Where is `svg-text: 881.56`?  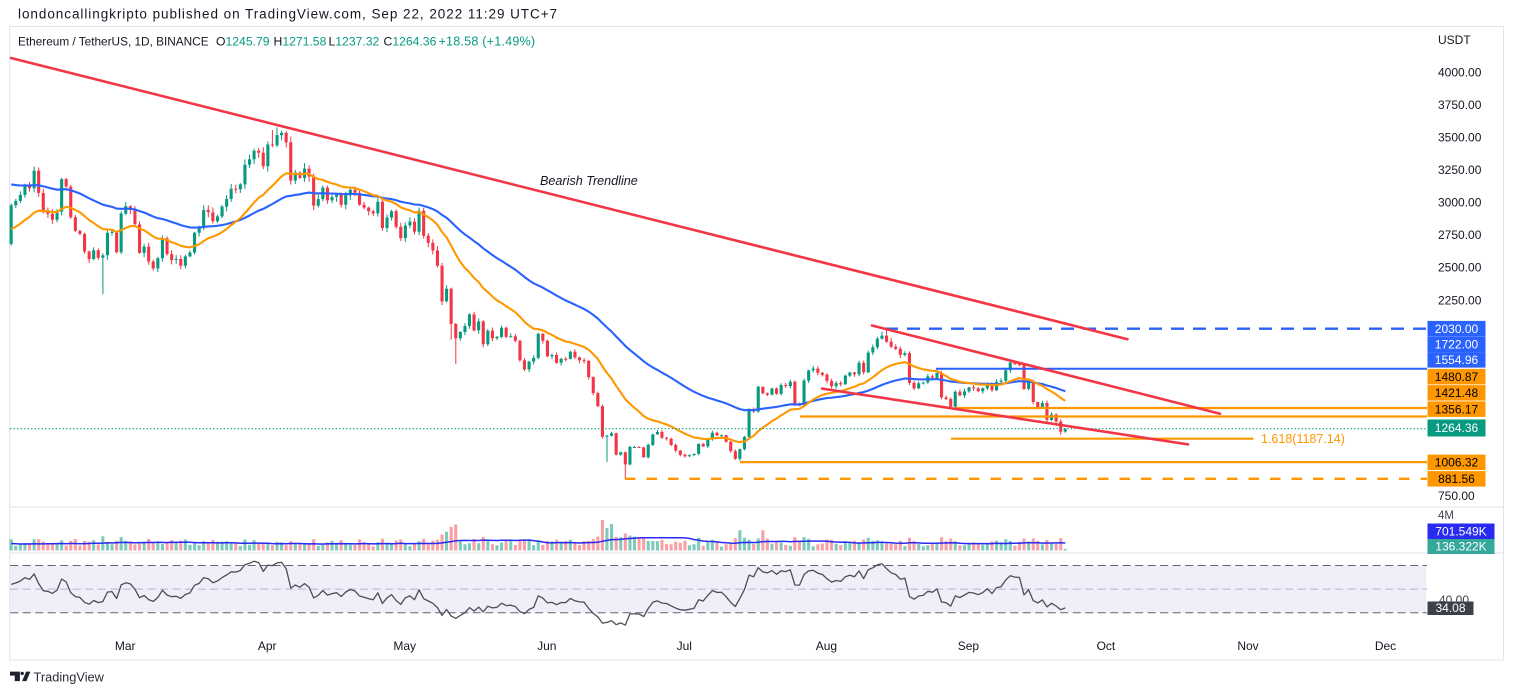
svg-text: 881.56 is located at coordinates (1456, 479).